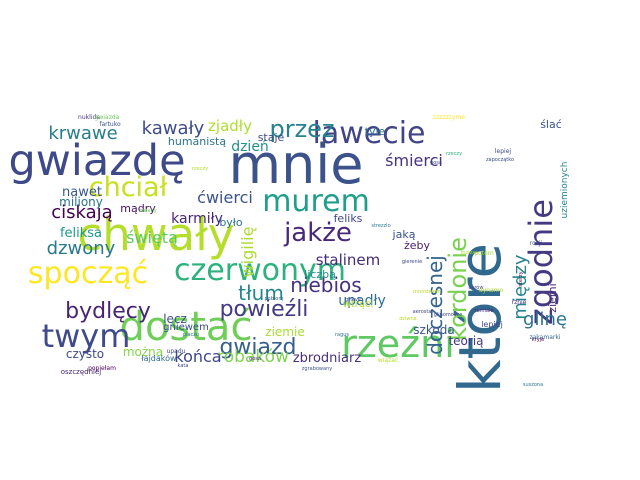 Image resolution: width=640 pixels, height=480 pixels. I want to click on cloud-word-aerostat: aerostat, so click(423, 312).